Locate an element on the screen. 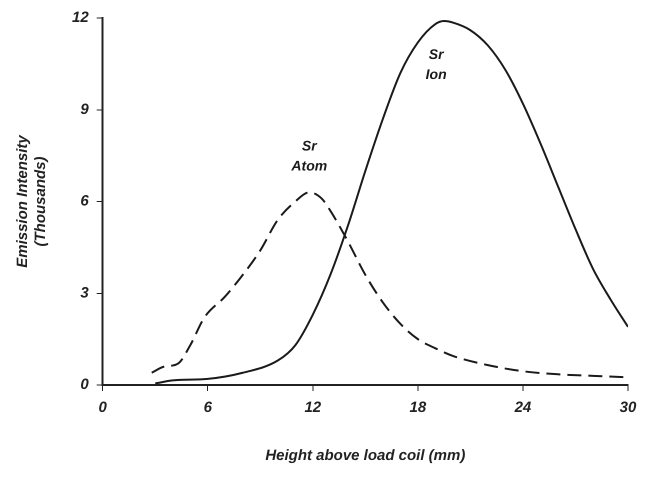 The width and height of the screenshot is (650, 479). x-tick-label: 30 is located at coordinates (628, 407).